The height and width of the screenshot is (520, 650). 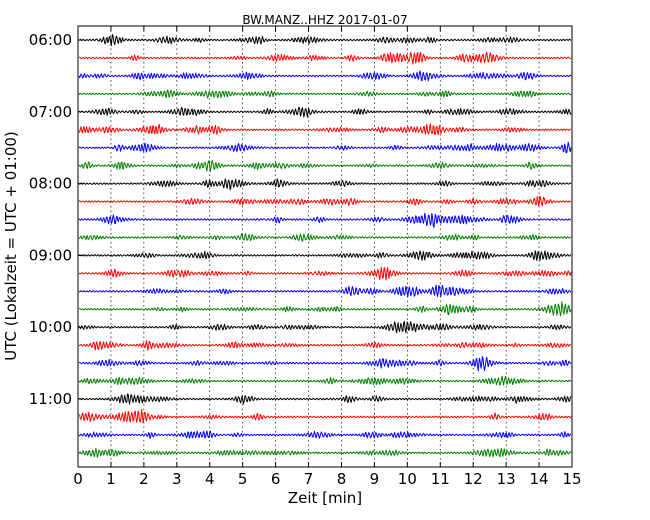 What do you see at coordinates (243, 479) in the screenshot?
I see `x-tick-label: 5` at bounding box center [243, 479].